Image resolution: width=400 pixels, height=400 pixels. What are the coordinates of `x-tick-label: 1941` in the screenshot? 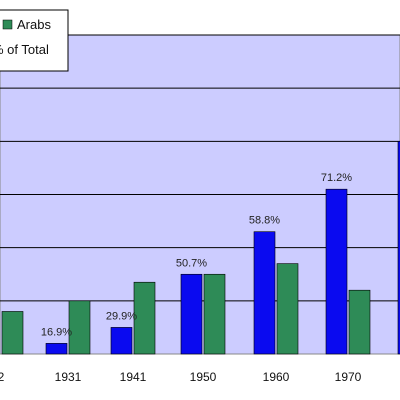 It's located at (133, 377).